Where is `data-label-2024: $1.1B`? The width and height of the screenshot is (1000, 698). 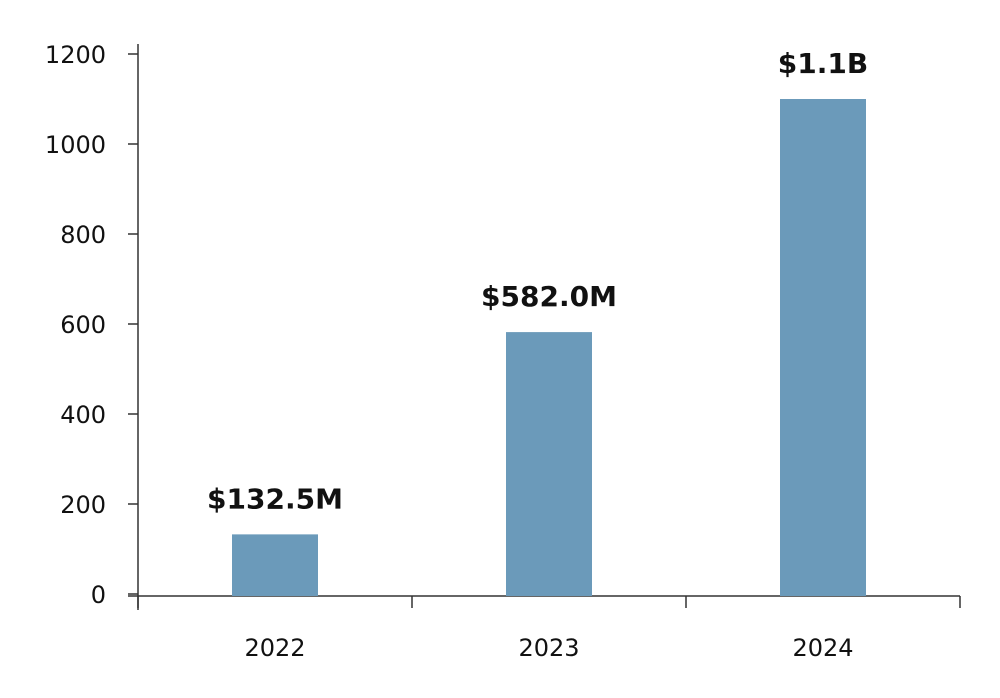
data-label-2024: $1.1B is located at coordinates (823, 63).